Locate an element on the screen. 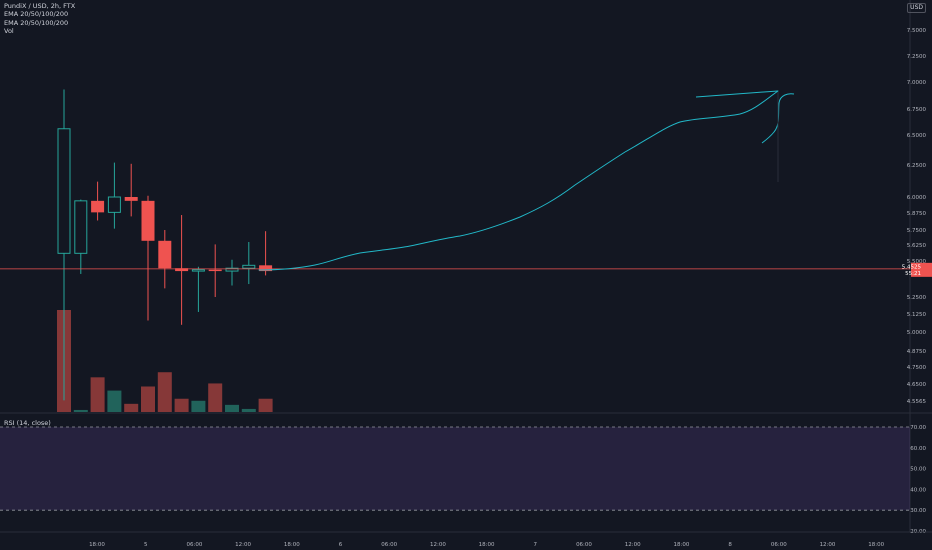 The width and height of the screenshot is (932, 550). price-axis-tick: 4.5565 is located at coordinates (917, 402).